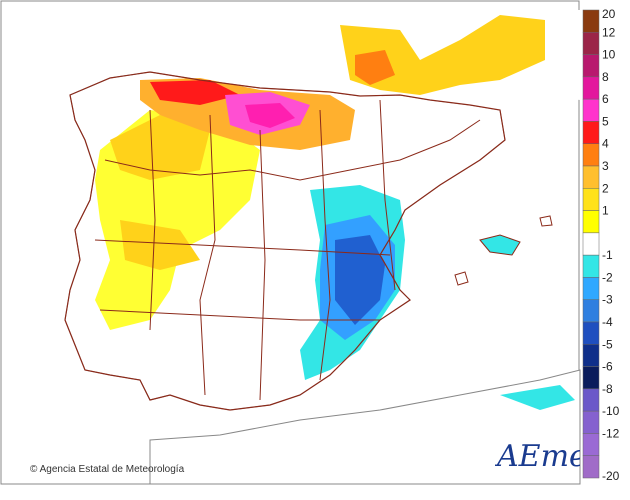 The image size is (630, 500). I want to click on legend-label: 4, so click(605, 144).